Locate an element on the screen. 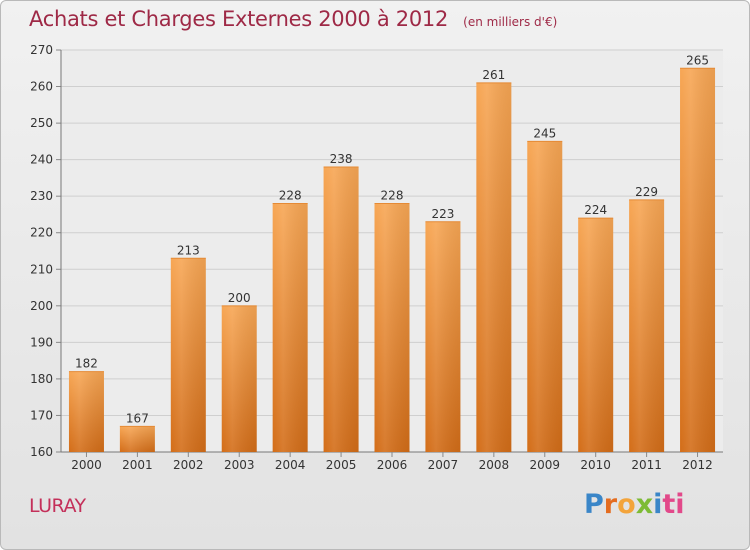  data-label: 229 is located at coordinates (646, 192).